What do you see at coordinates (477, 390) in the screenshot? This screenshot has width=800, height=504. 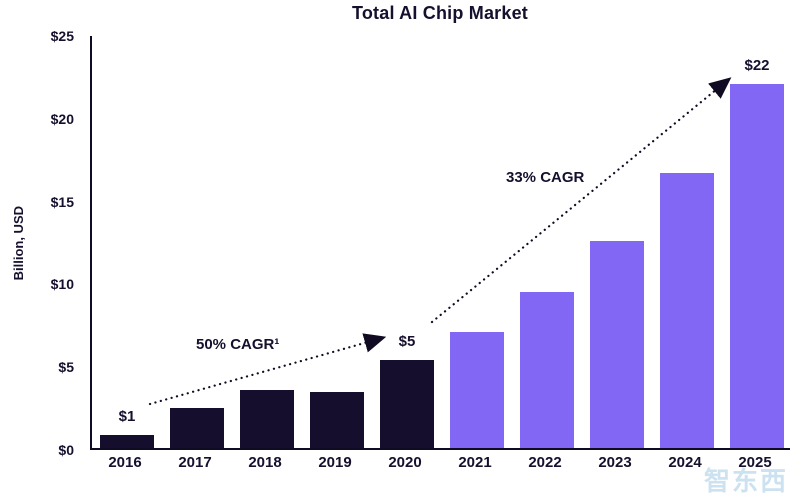 I see `bar-2021` at bounding box center [477, 390].